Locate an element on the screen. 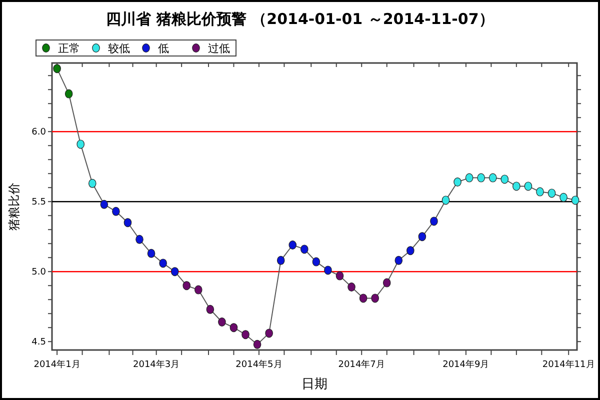  legend-label: 较低 is located at coordinates (119, 48).